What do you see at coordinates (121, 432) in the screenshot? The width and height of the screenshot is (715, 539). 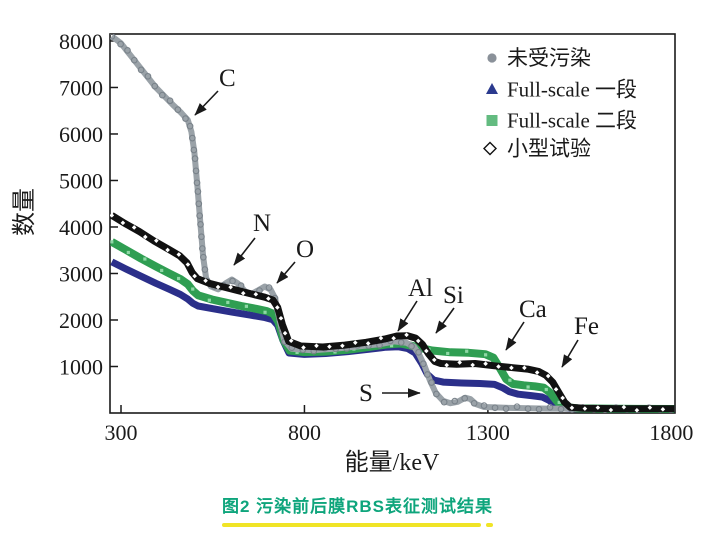 I see `x-tick-label: 300` at bounding box center [121, 432].